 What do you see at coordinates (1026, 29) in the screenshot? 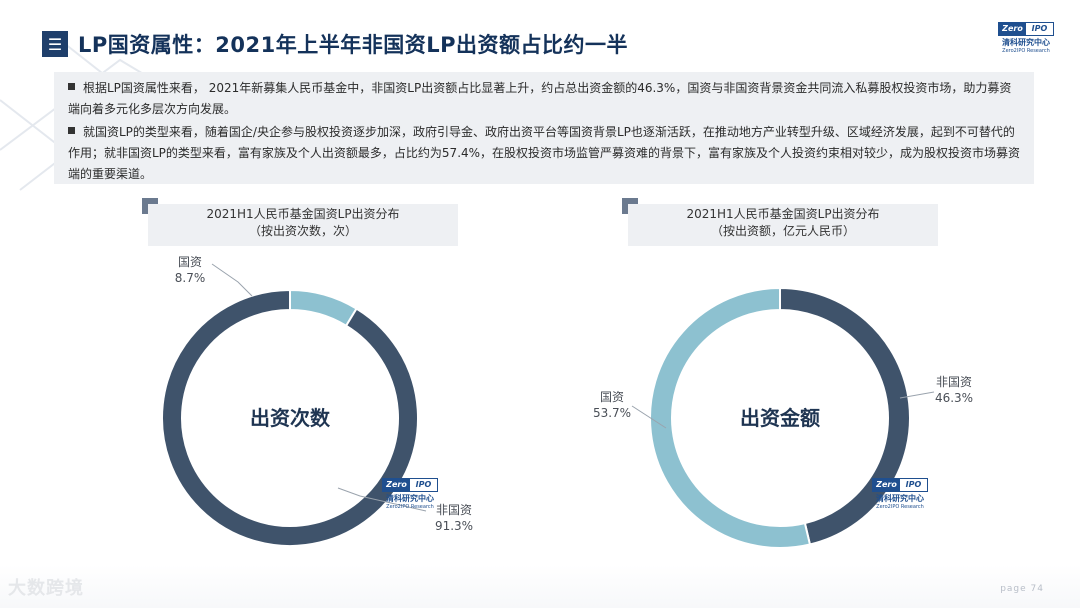
I see `logo-badge: Zero IPO` at bounding box center [1026, 29].